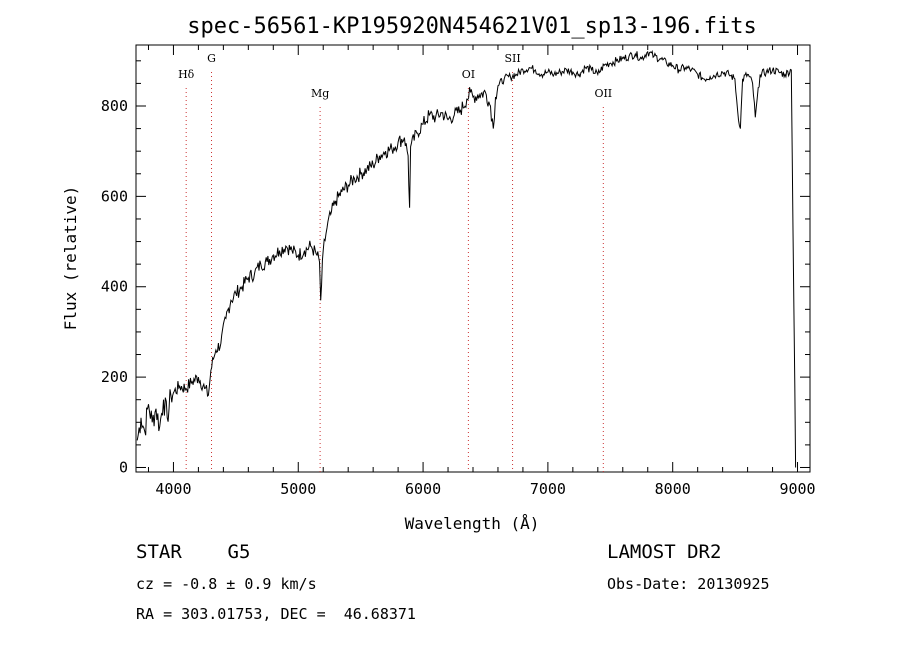 The width and height of the screenshot is (900, 650). I want to click on obs-date: Obs-Date: 20130925, so click(688, 584).